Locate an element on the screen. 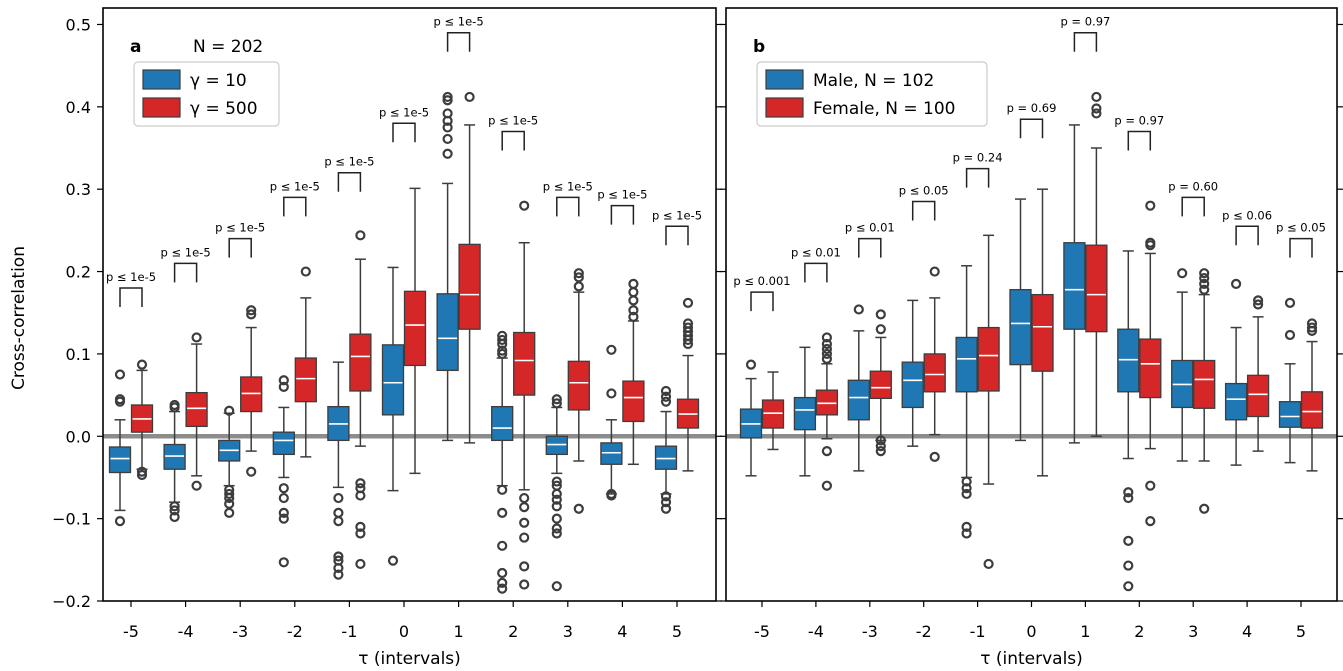  p-value-label: p = 0.60 is located at coordinates (1193, 186).